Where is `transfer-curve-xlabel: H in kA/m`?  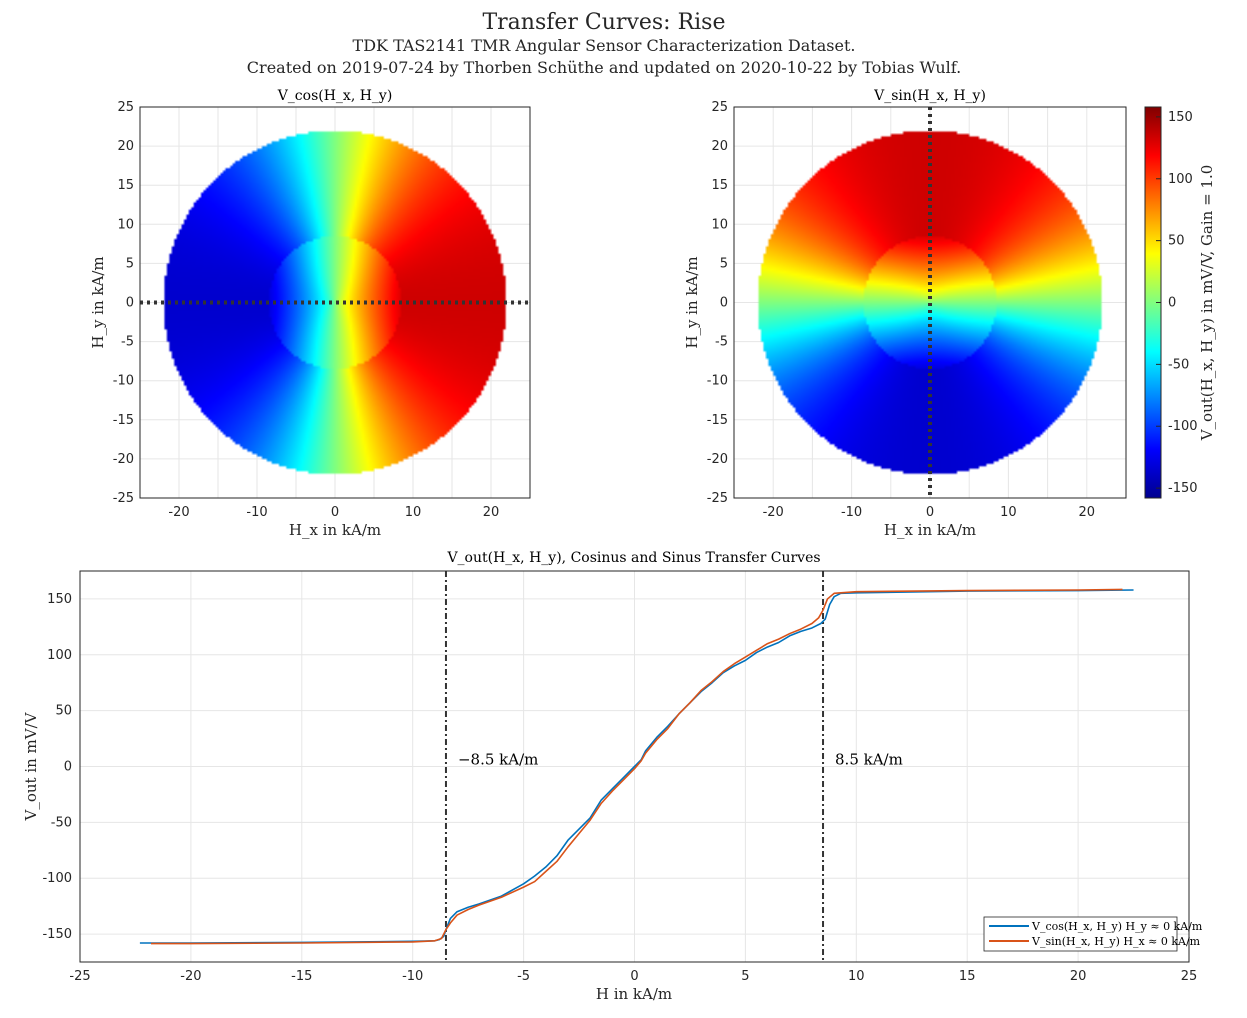 transfer-curve-xlabel: H in kA/m is located at coordinates (634, 994).